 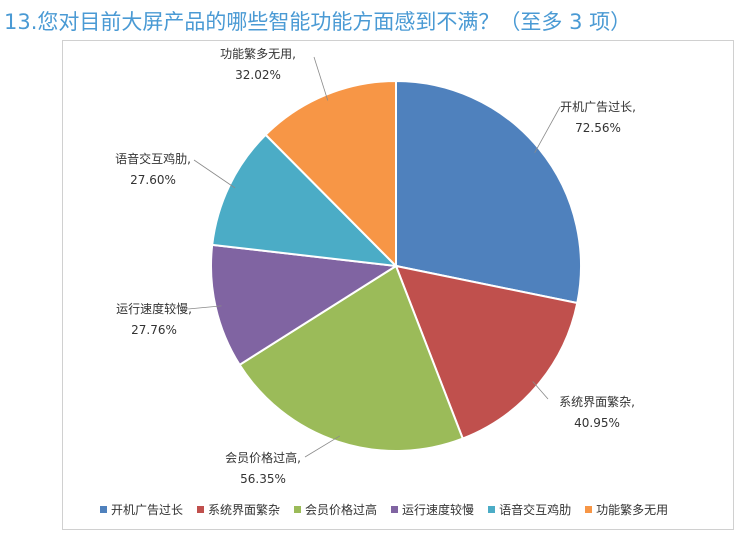 I want to click on data-label-category: 系统界面繁杂,, so click(x=597, y=401).